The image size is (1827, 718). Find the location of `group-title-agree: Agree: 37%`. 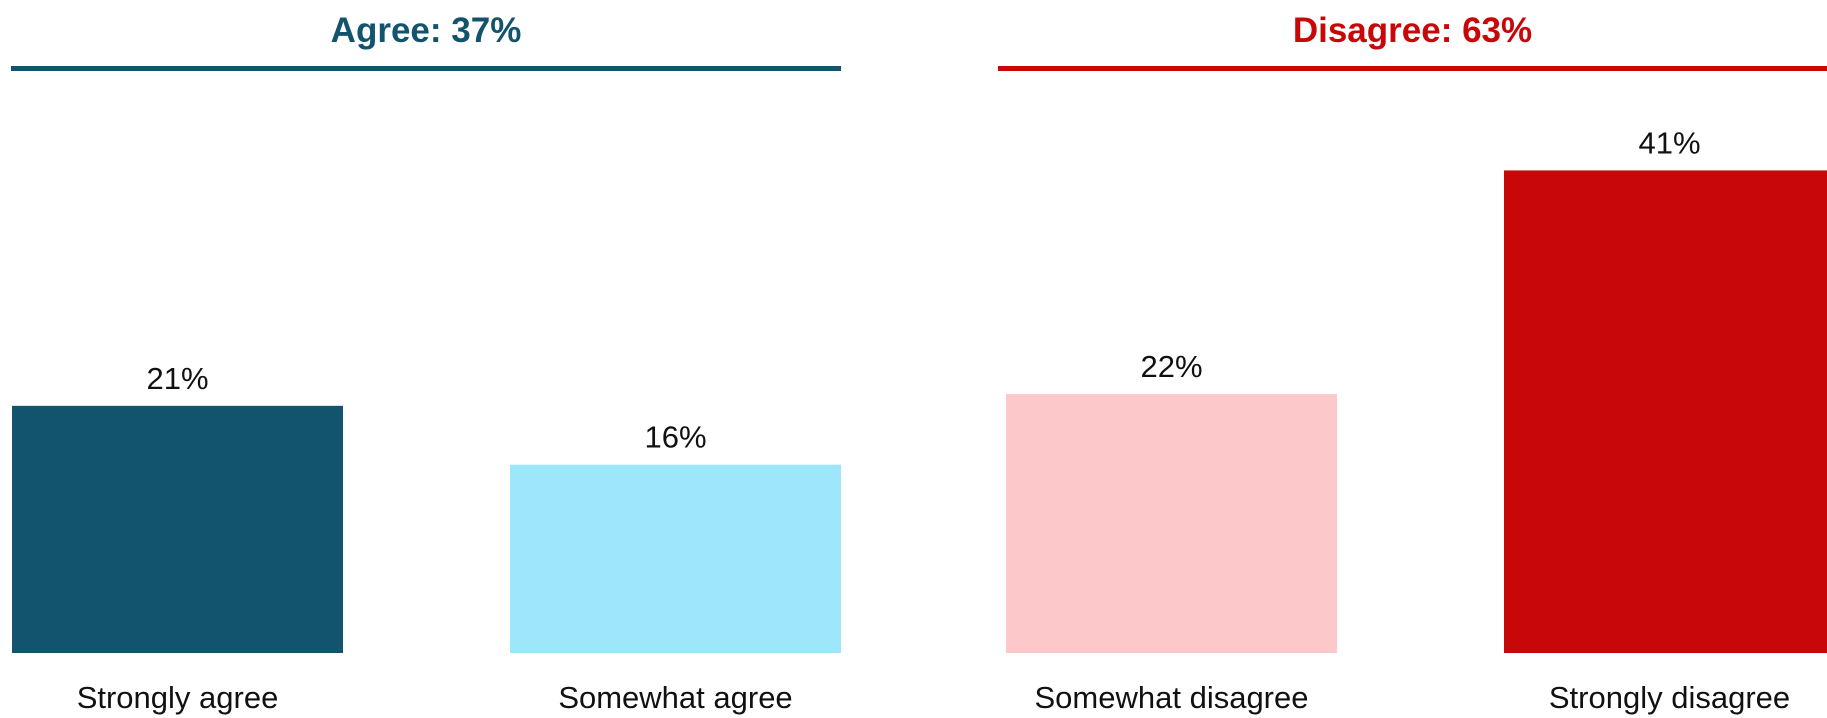

group-title-agree: Agree: 37% is located at coordinates (426, 30).